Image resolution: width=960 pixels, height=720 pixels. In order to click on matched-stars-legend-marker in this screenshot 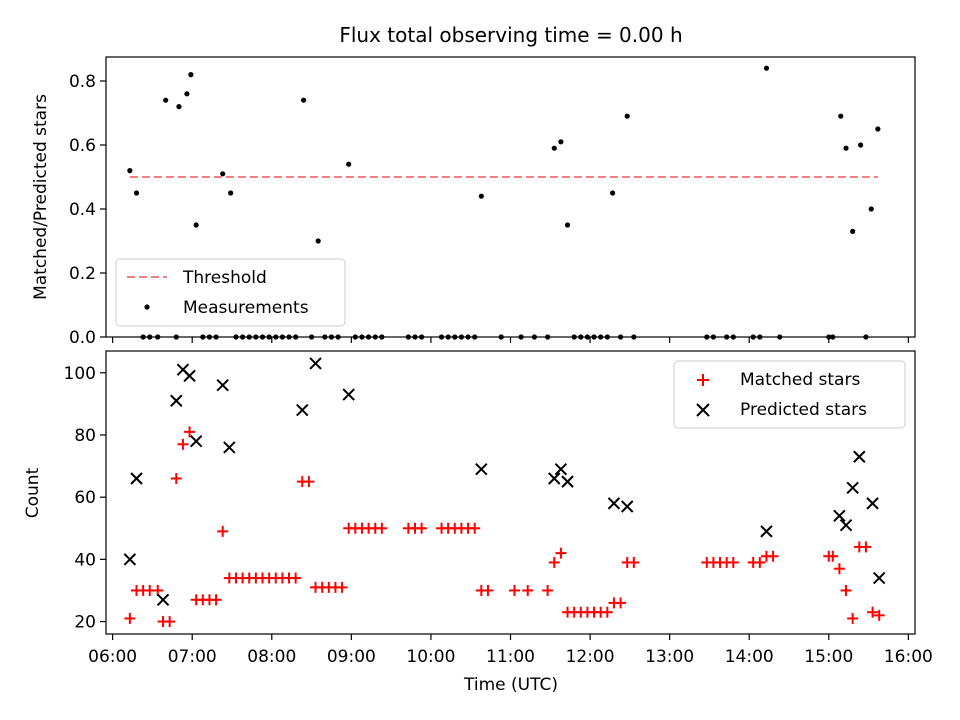, I will do `click(703, 380)`.